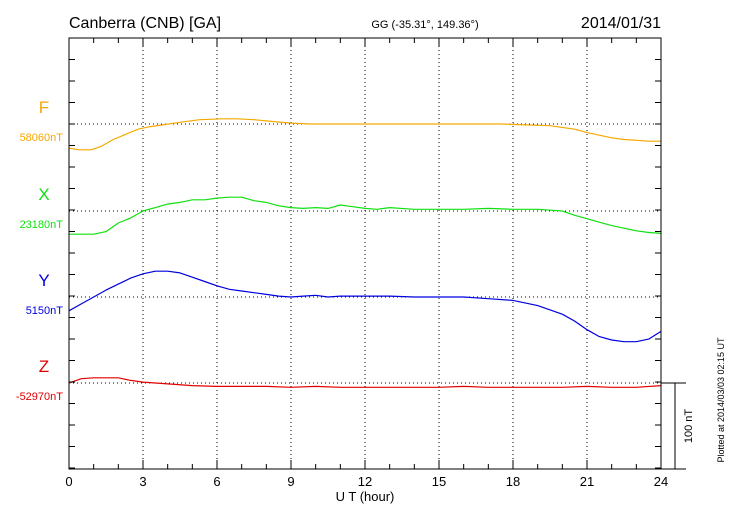  I want to click on series-line-X, so click(365, 215).